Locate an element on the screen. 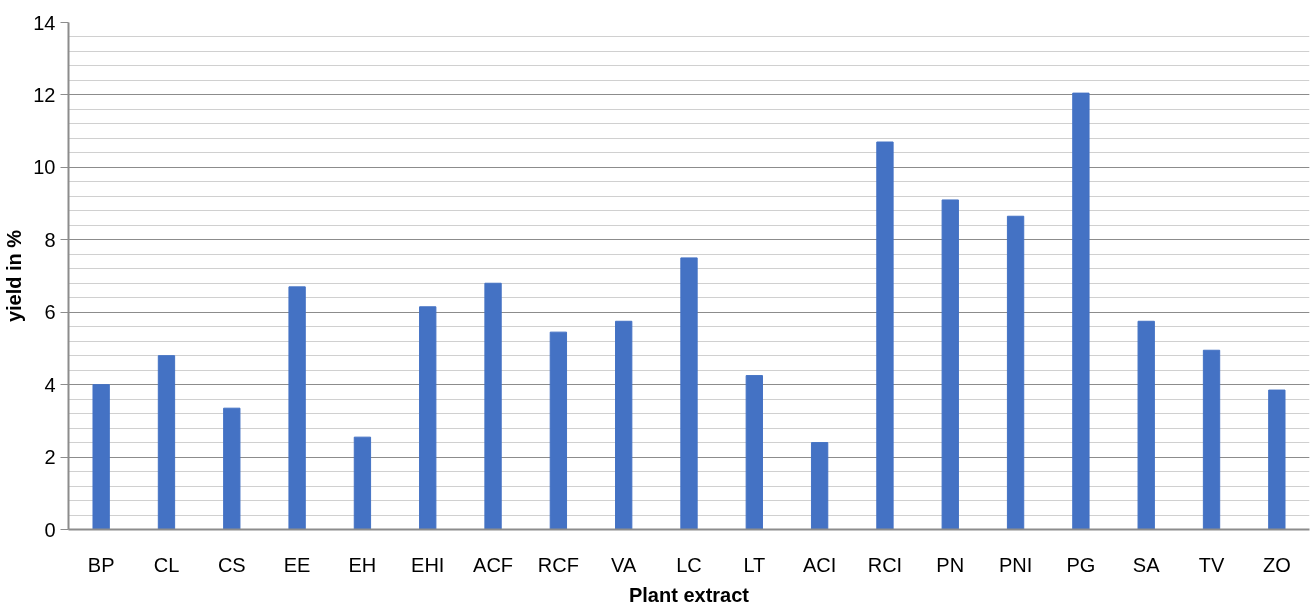  x-tick-label: RCF is located at coordinates (558, 564).